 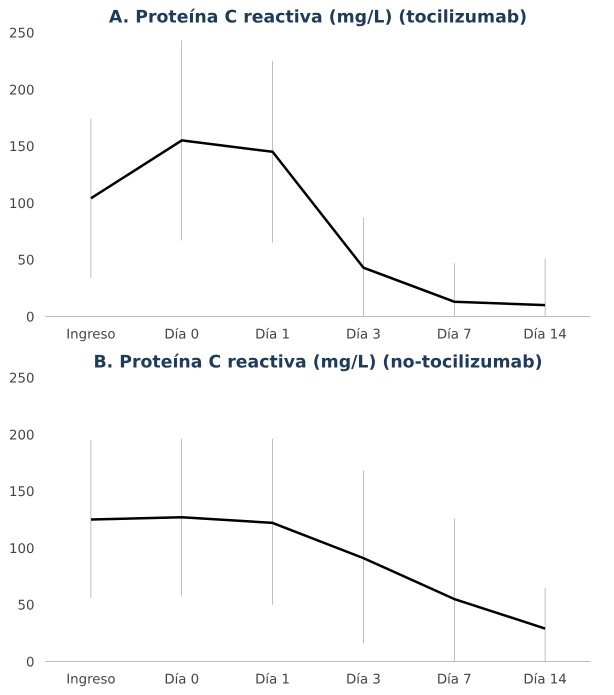 I want to click on line-series, so click(x=318, y=573).